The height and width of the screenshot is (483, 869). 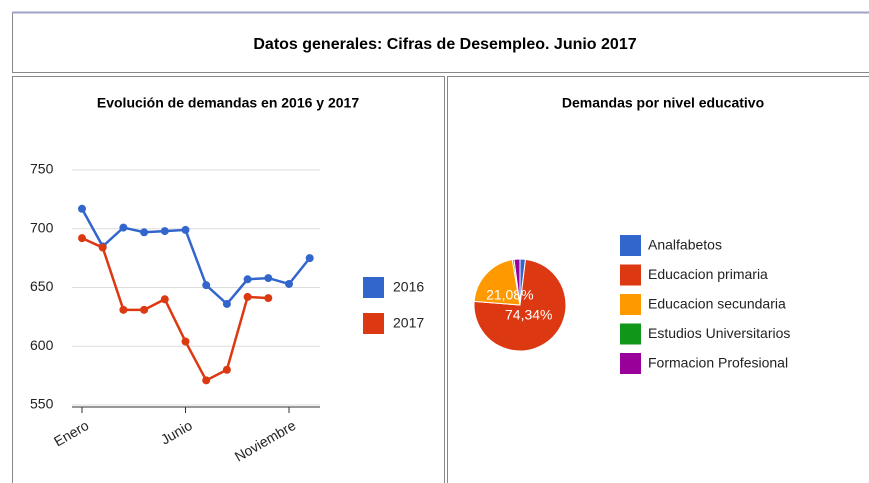 What do you see at coordinates (42, 169) in the screenshot?
I see `y-tick-label: 750` at bounding box center [42, 169].